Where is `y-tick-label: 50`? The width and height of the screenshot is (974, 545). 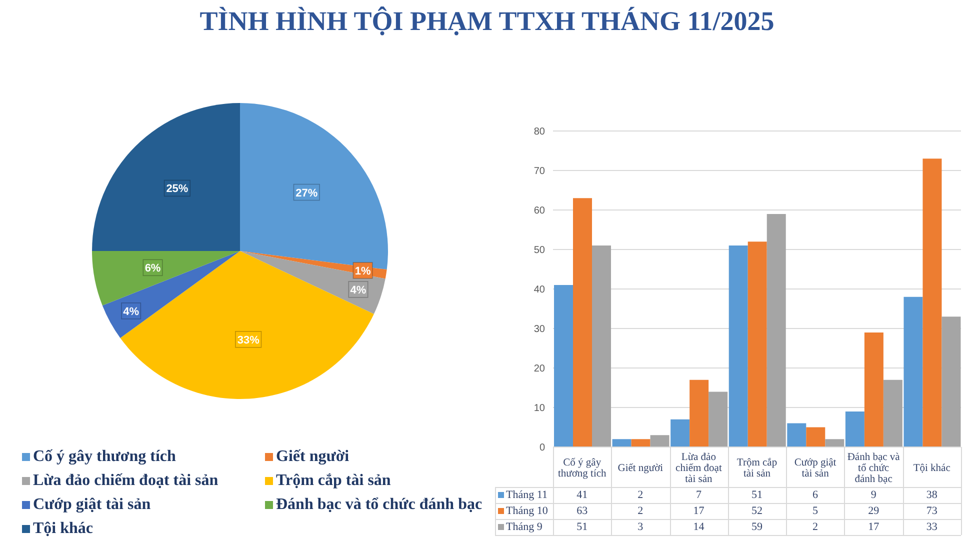 y-tick-label: 50 is located at coordinates (540, 250).